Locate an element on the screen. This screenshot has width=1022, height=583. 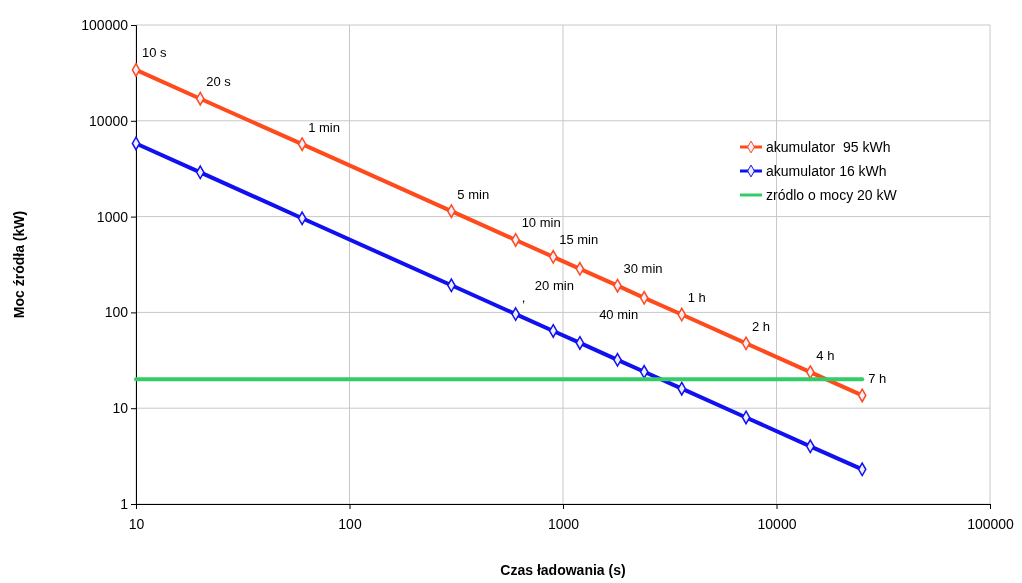
x-tick-label: 100 is located at coordinates (350, 523).